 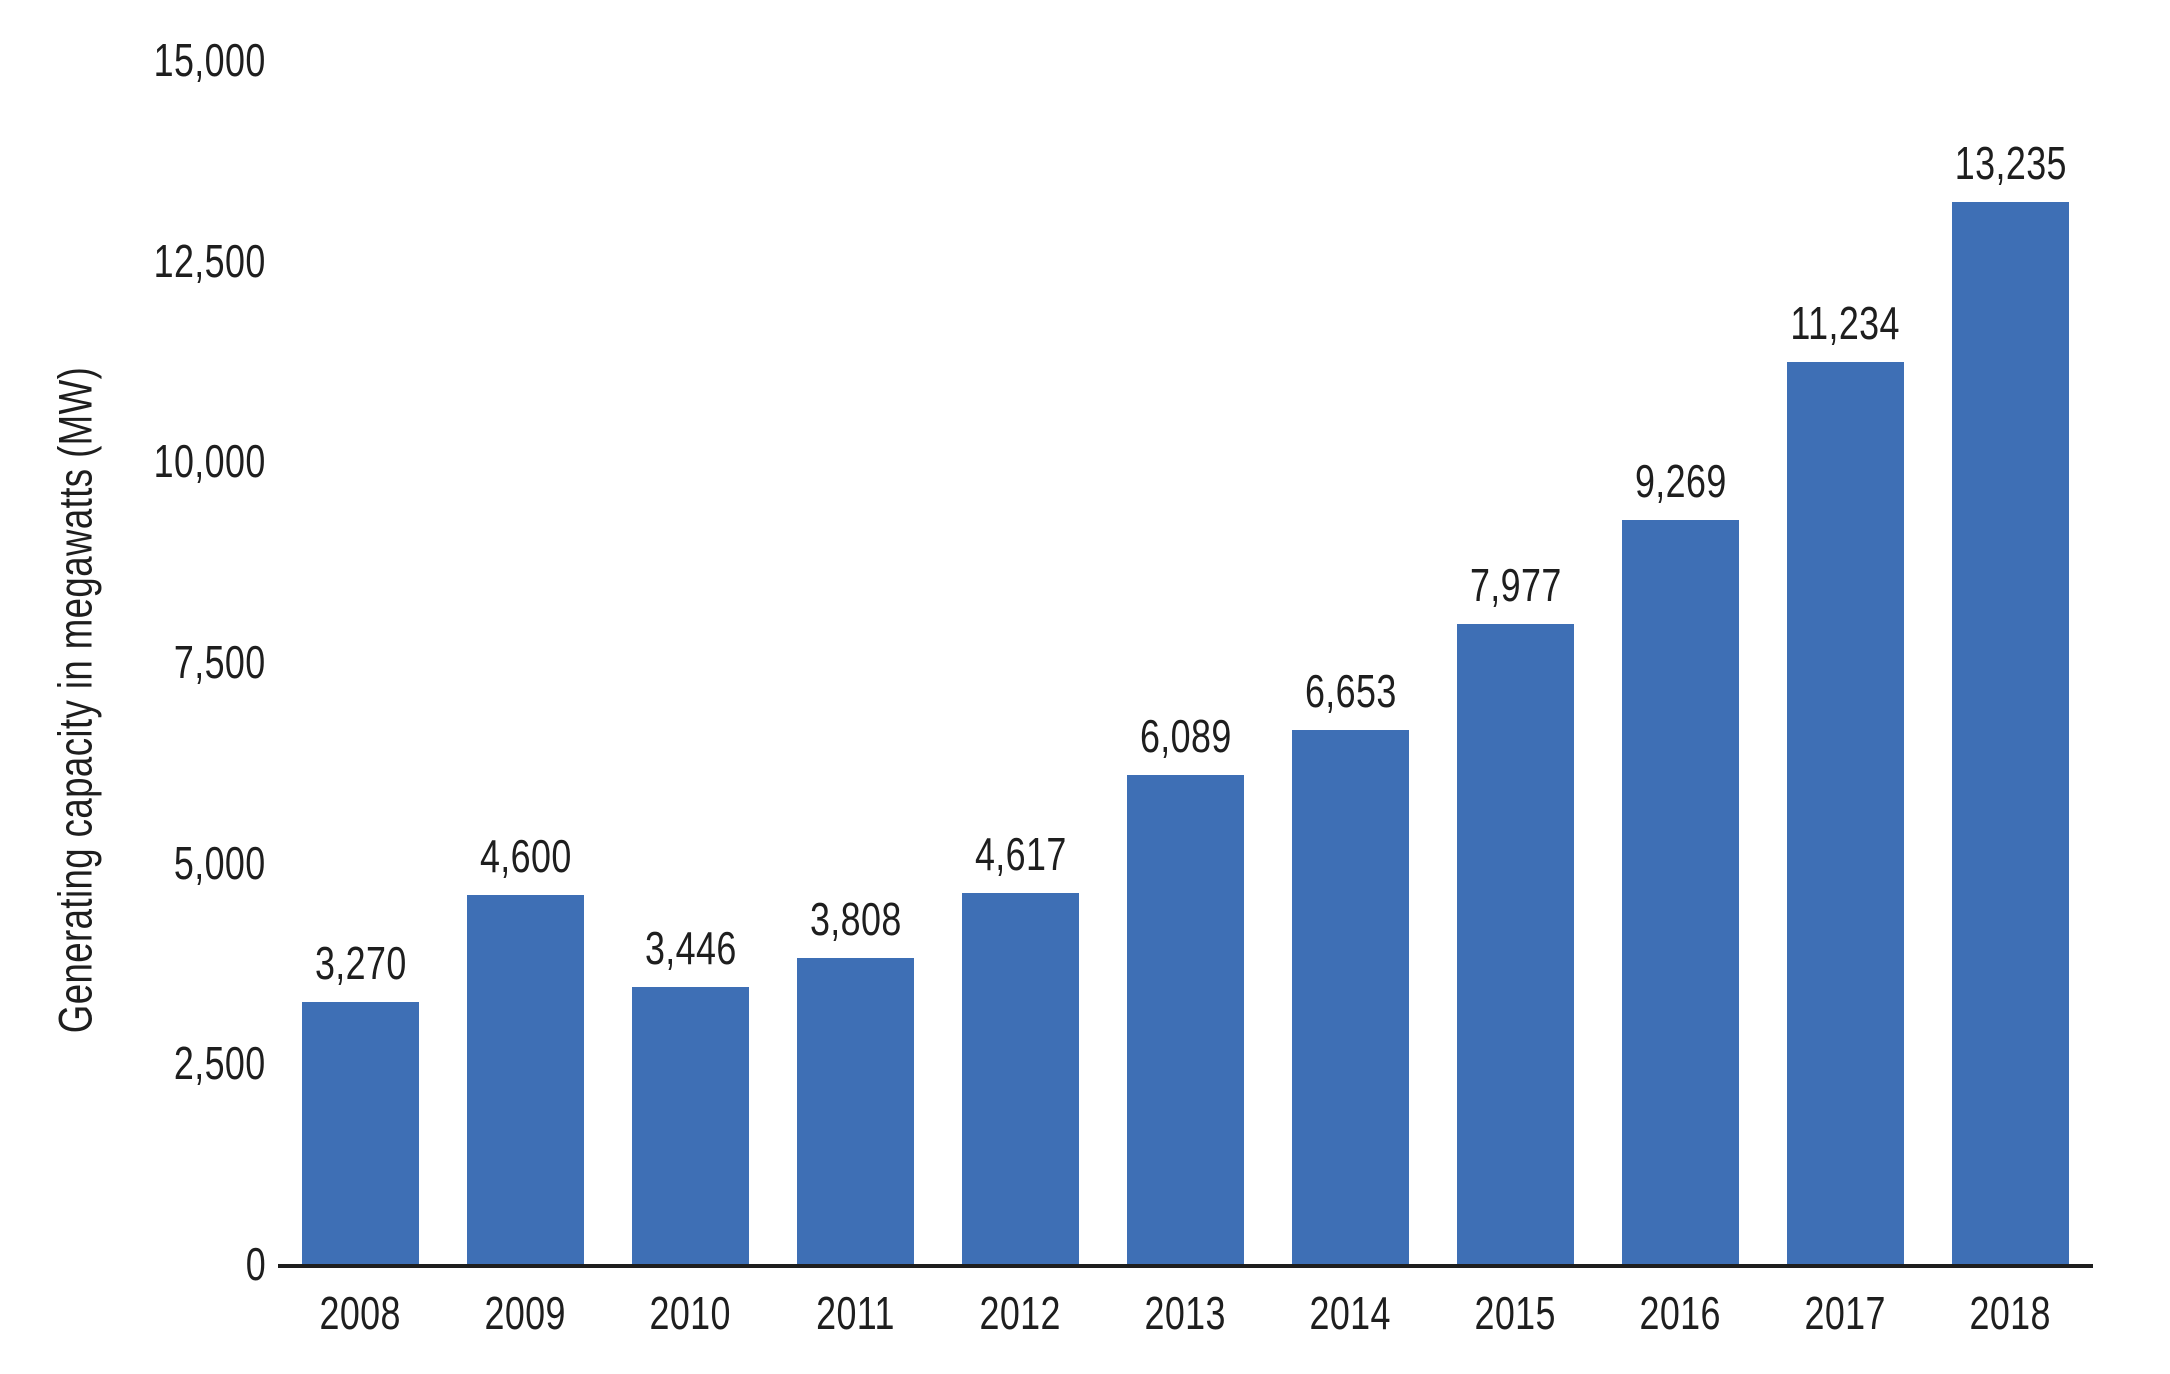 I want to click on x-axis-category-label: 2017, so click(x=1845, y=1313).